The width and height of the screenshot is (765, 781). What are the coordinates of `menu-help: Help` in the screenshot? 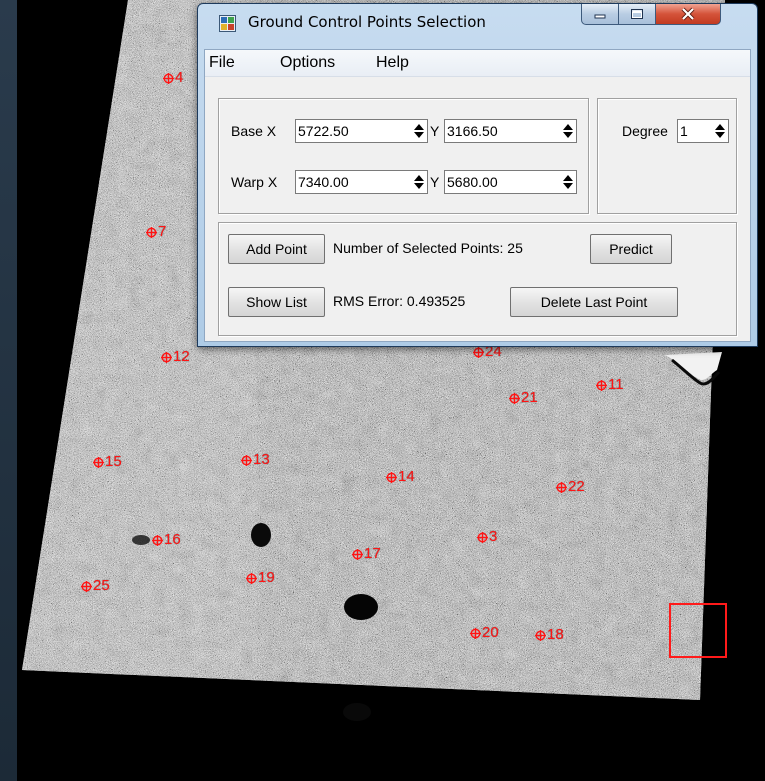 It's located at (392, 62).